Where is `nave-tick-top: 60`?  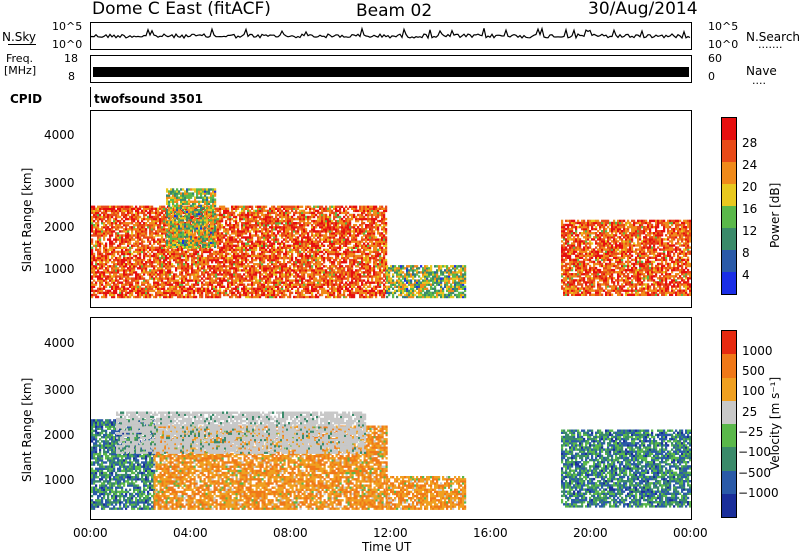
nave-tick-top: 60 is located at coordinates (715, 58).